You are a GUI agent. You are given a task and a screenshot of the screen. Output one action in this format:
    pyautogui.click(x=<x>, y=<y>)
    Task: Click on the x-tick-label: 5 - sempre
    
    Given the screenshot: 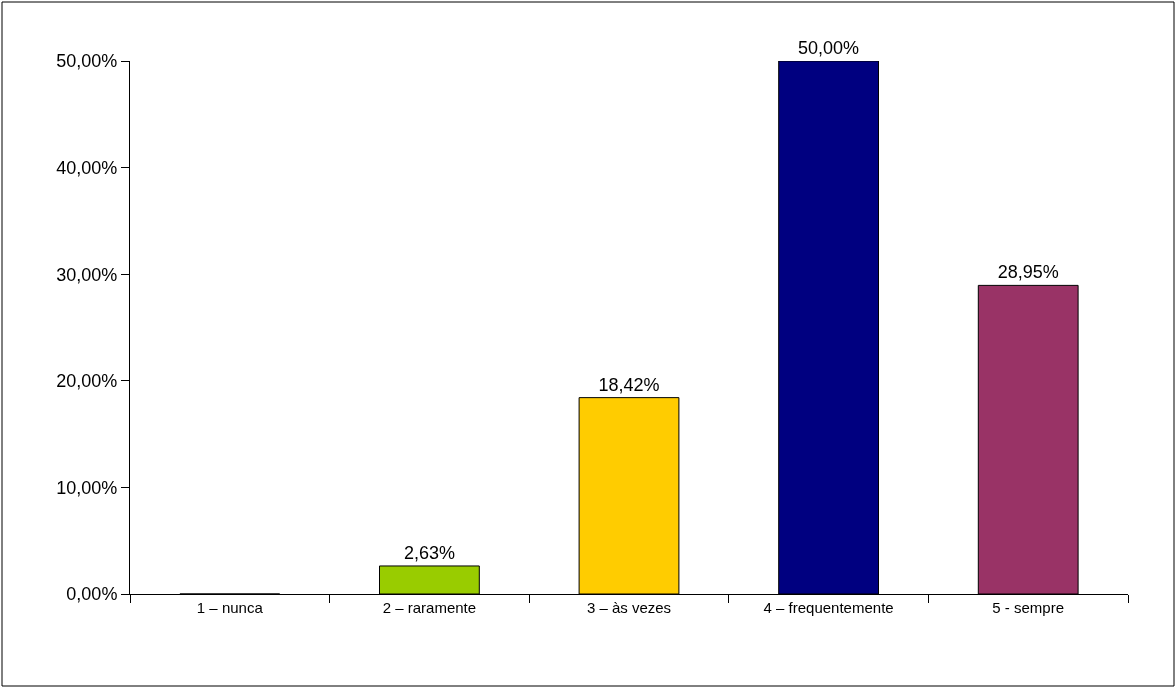 What is the action you would take?
    pyautogui.click(x=1028, y=607)
    